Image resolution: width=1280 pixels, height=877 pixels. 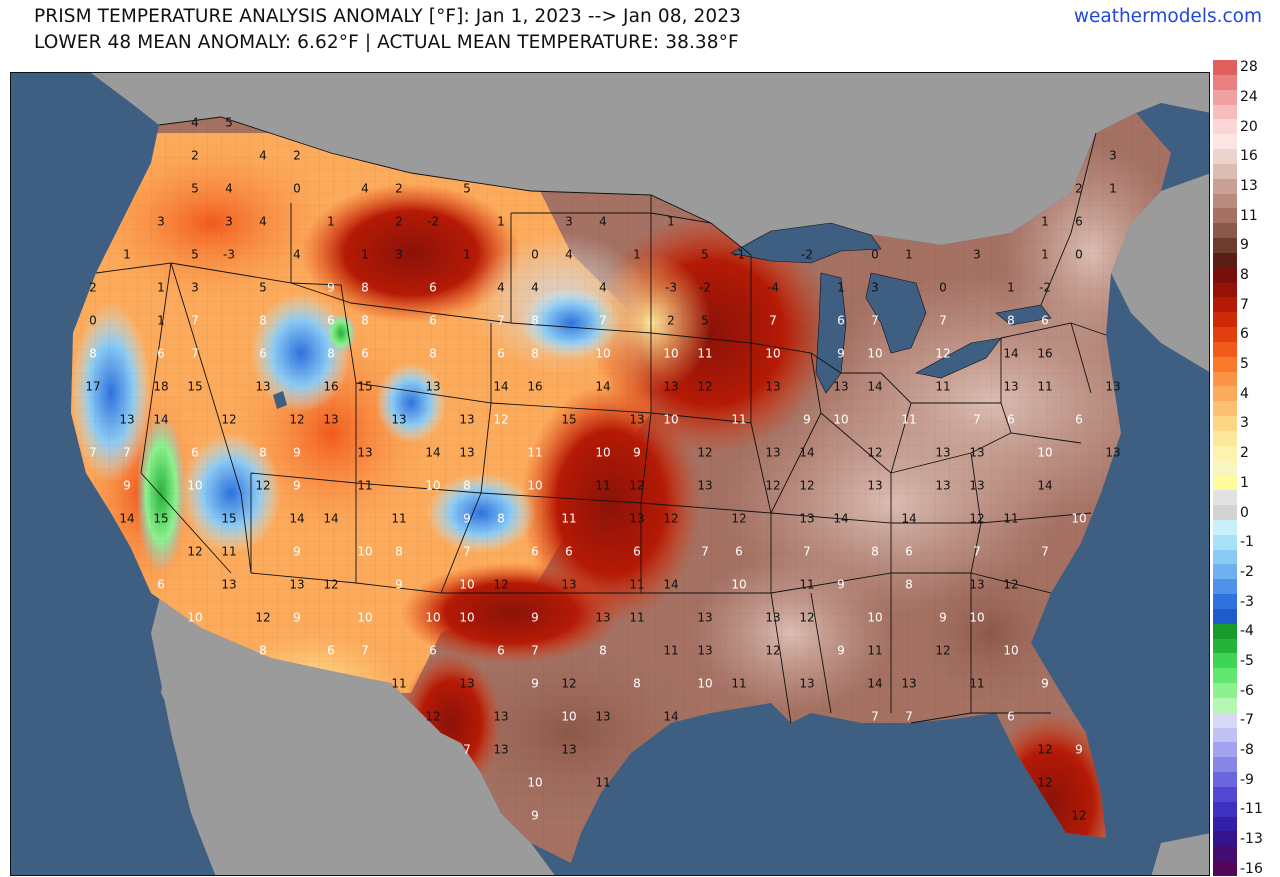 I want to click on legend-label: 24, so click(x=1249, y=97).